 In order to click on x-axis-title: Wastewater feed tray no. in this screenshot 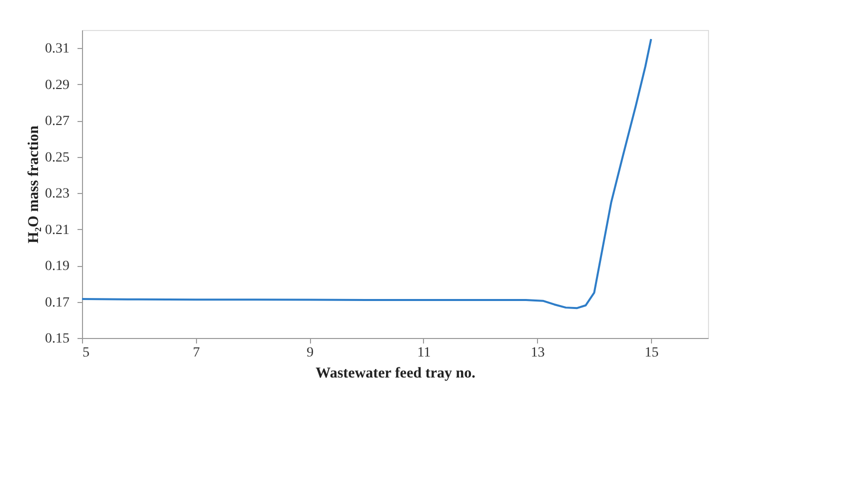, I will do `click(396, 374)`.